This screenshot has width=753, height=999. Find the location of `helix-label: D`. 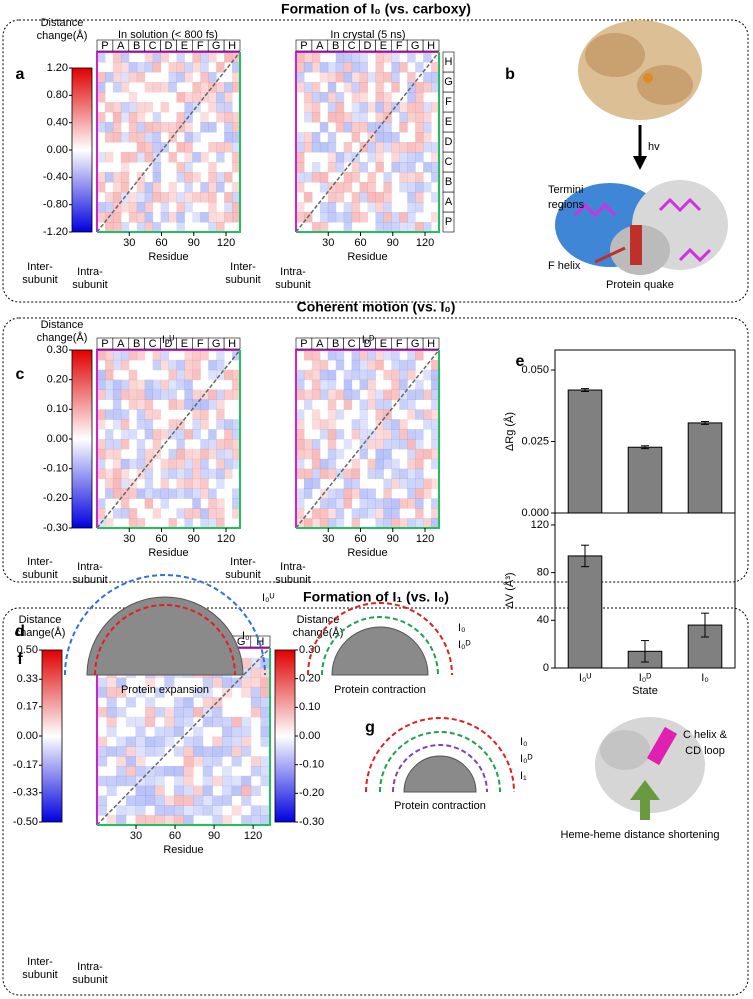

helix-label: D is located at coordinates (368, 344).